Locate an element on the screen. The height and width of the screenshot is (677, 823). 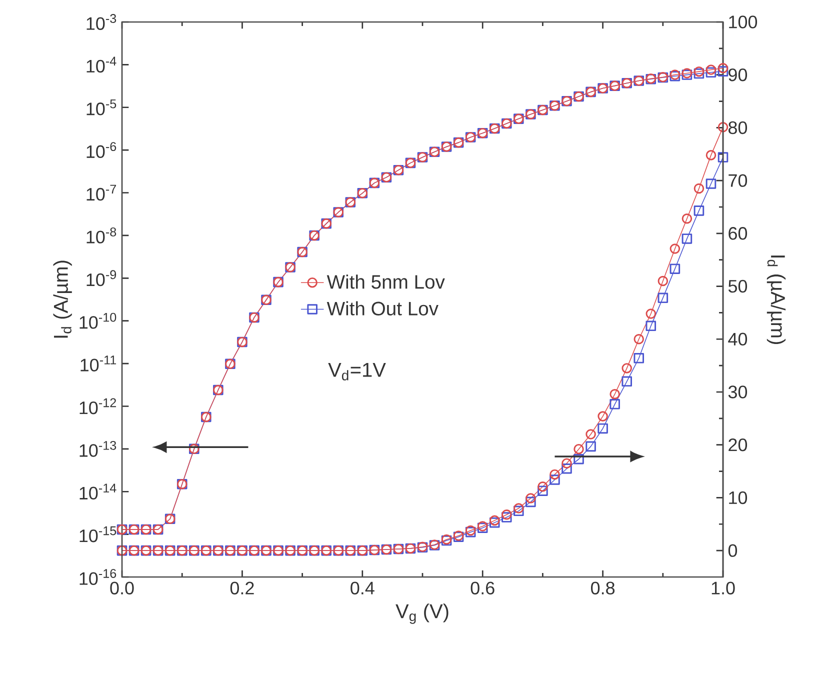
y-tick-label: 10$^{-9}$ is located at coordinates (101, 278).